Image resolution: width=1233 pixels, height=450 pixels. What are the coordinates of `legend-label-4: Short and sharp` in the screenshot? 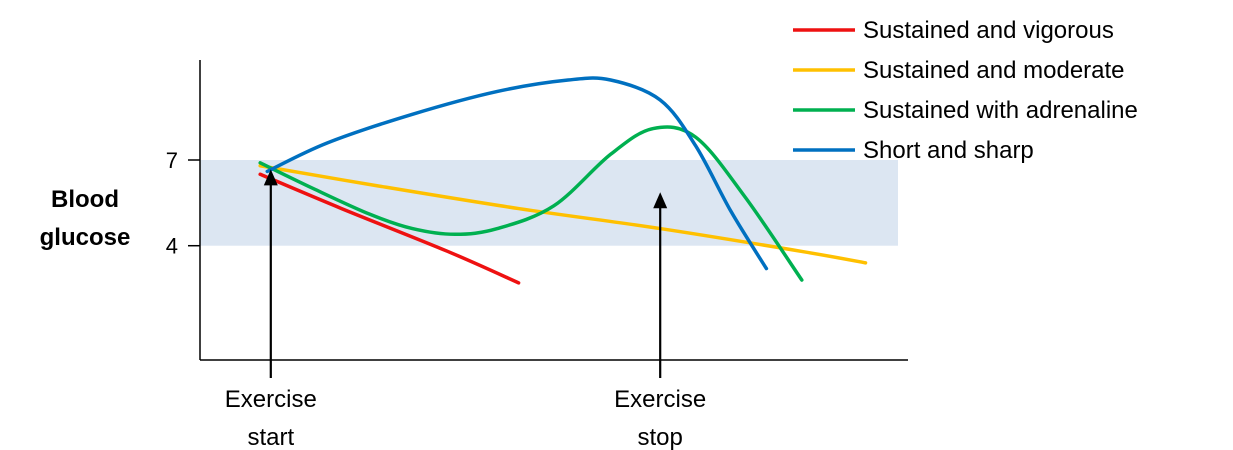 It's located at (948, 150).